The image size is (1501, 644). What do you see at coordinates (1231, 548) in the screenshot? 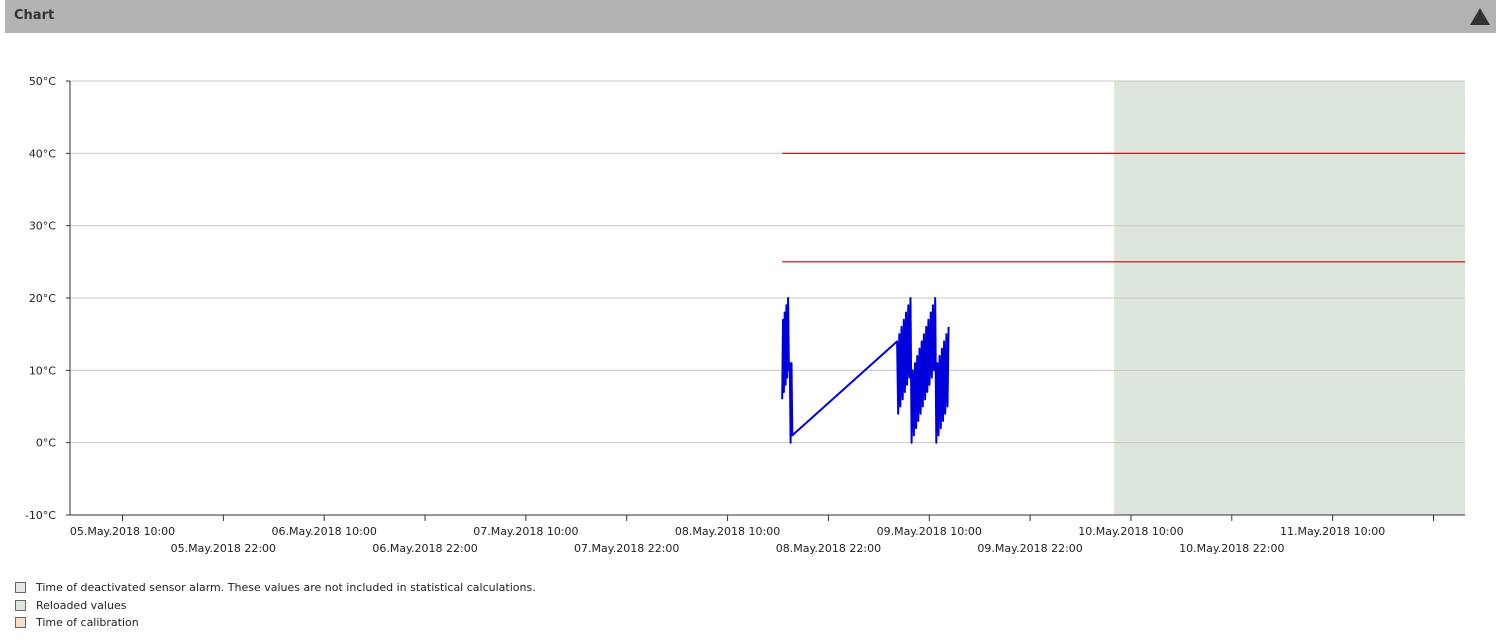
I see `x-tick-label: 10.May.2018 22:00` at bounding box center [1231, 548].